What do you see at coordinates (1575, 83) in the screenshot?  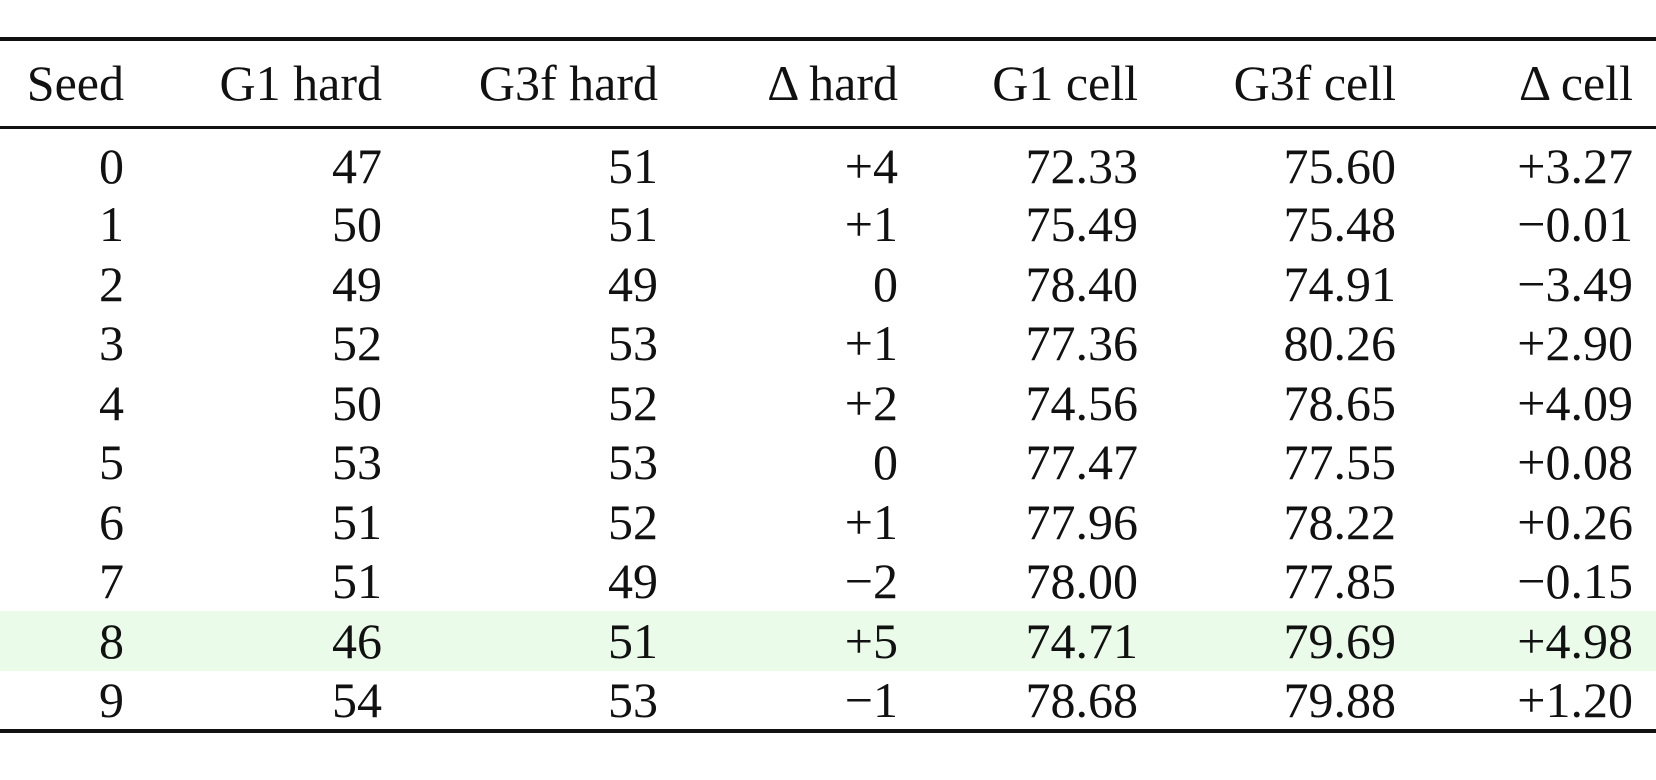 I see `header-cell: Δ cell` at bounding box center [1575, 83].